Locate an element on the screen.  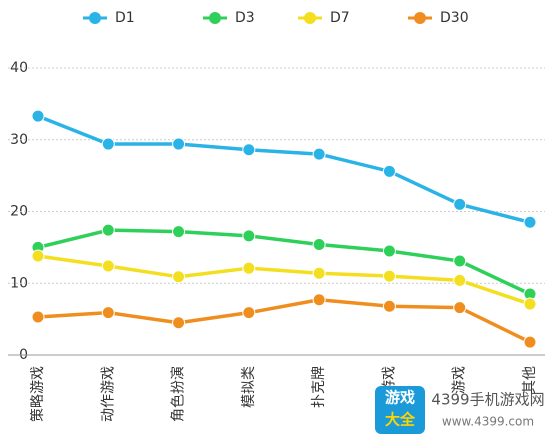
legend-label: D30 is located at coordinates (454, 18).